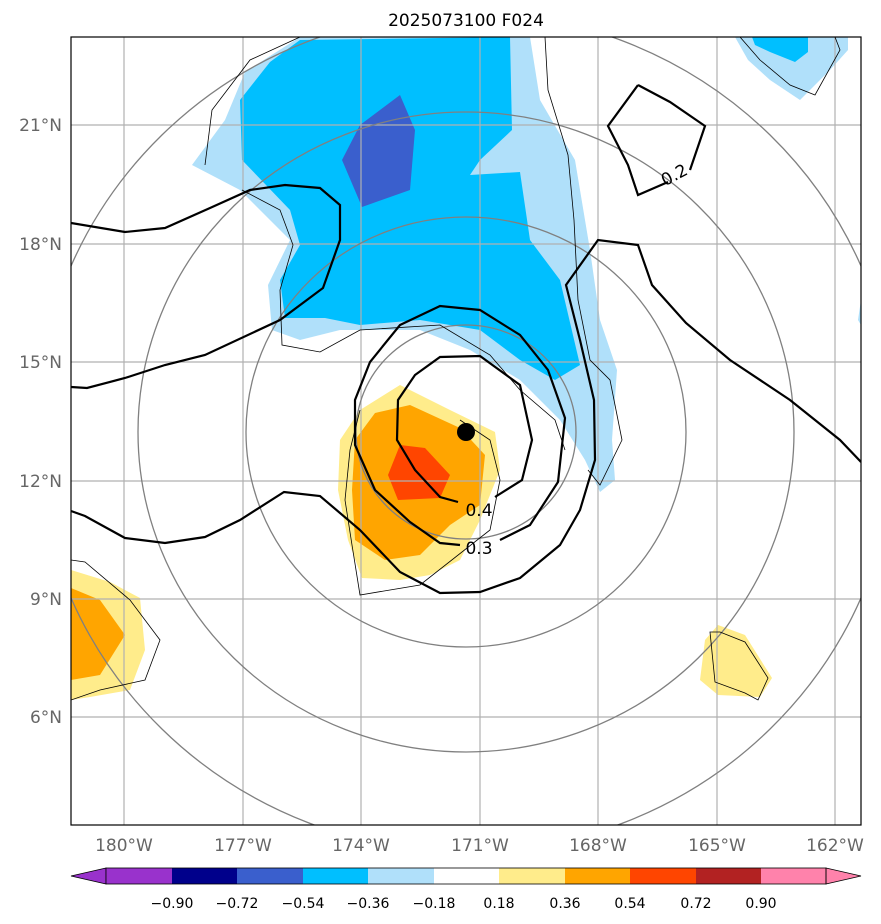 This screenshot has height=924, width=881. What do you see at coordinates (98, 634) in the screenshot?
I see `fill-orange-sw` at bounding box center [98, 634].